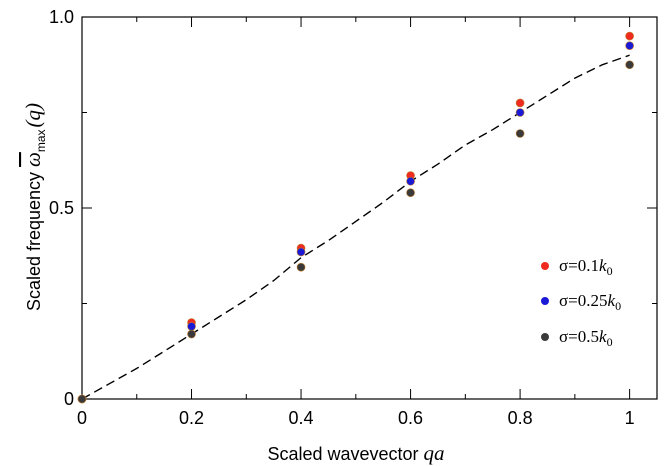 This screenshot has height=466, width=667. Describe the element at coordinates (191, 418) in the screenshot. I see `x-tick-label: 0.2` at that location.